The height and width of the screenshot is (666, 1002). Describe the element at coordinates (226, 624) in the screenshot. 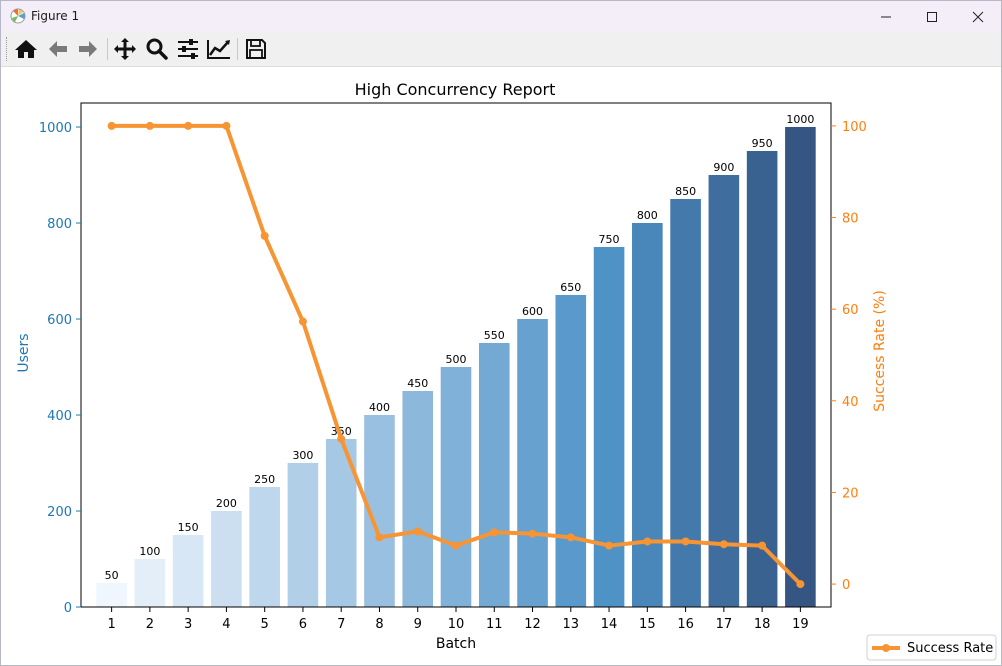

I see `x-tick-label: 4` at that location.